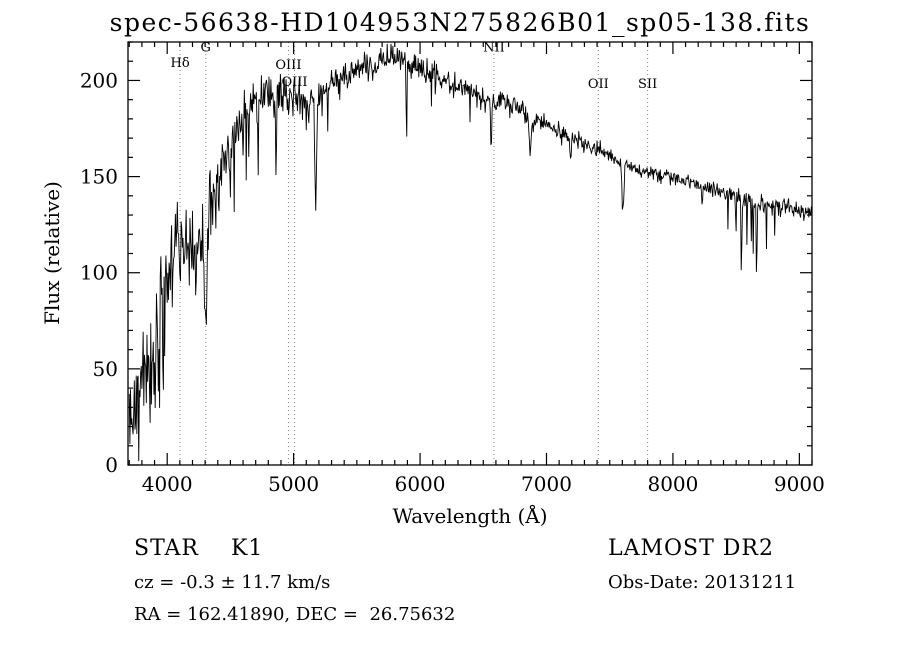  I want to click on marked-line-label: NII, so click(494, 48).